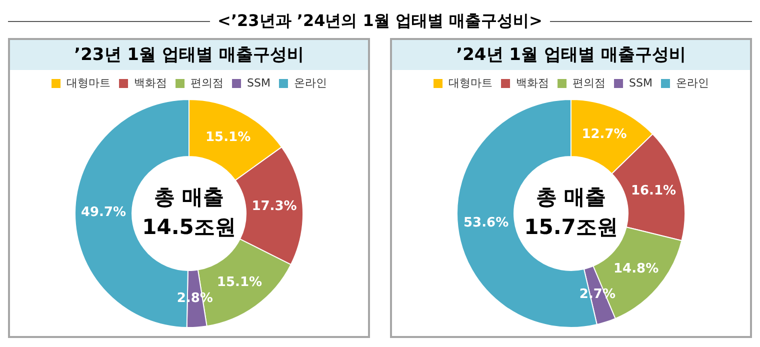 This screenshot has height=347, width=760. I want to click on data-label: 49.7%, so click(103, 212).